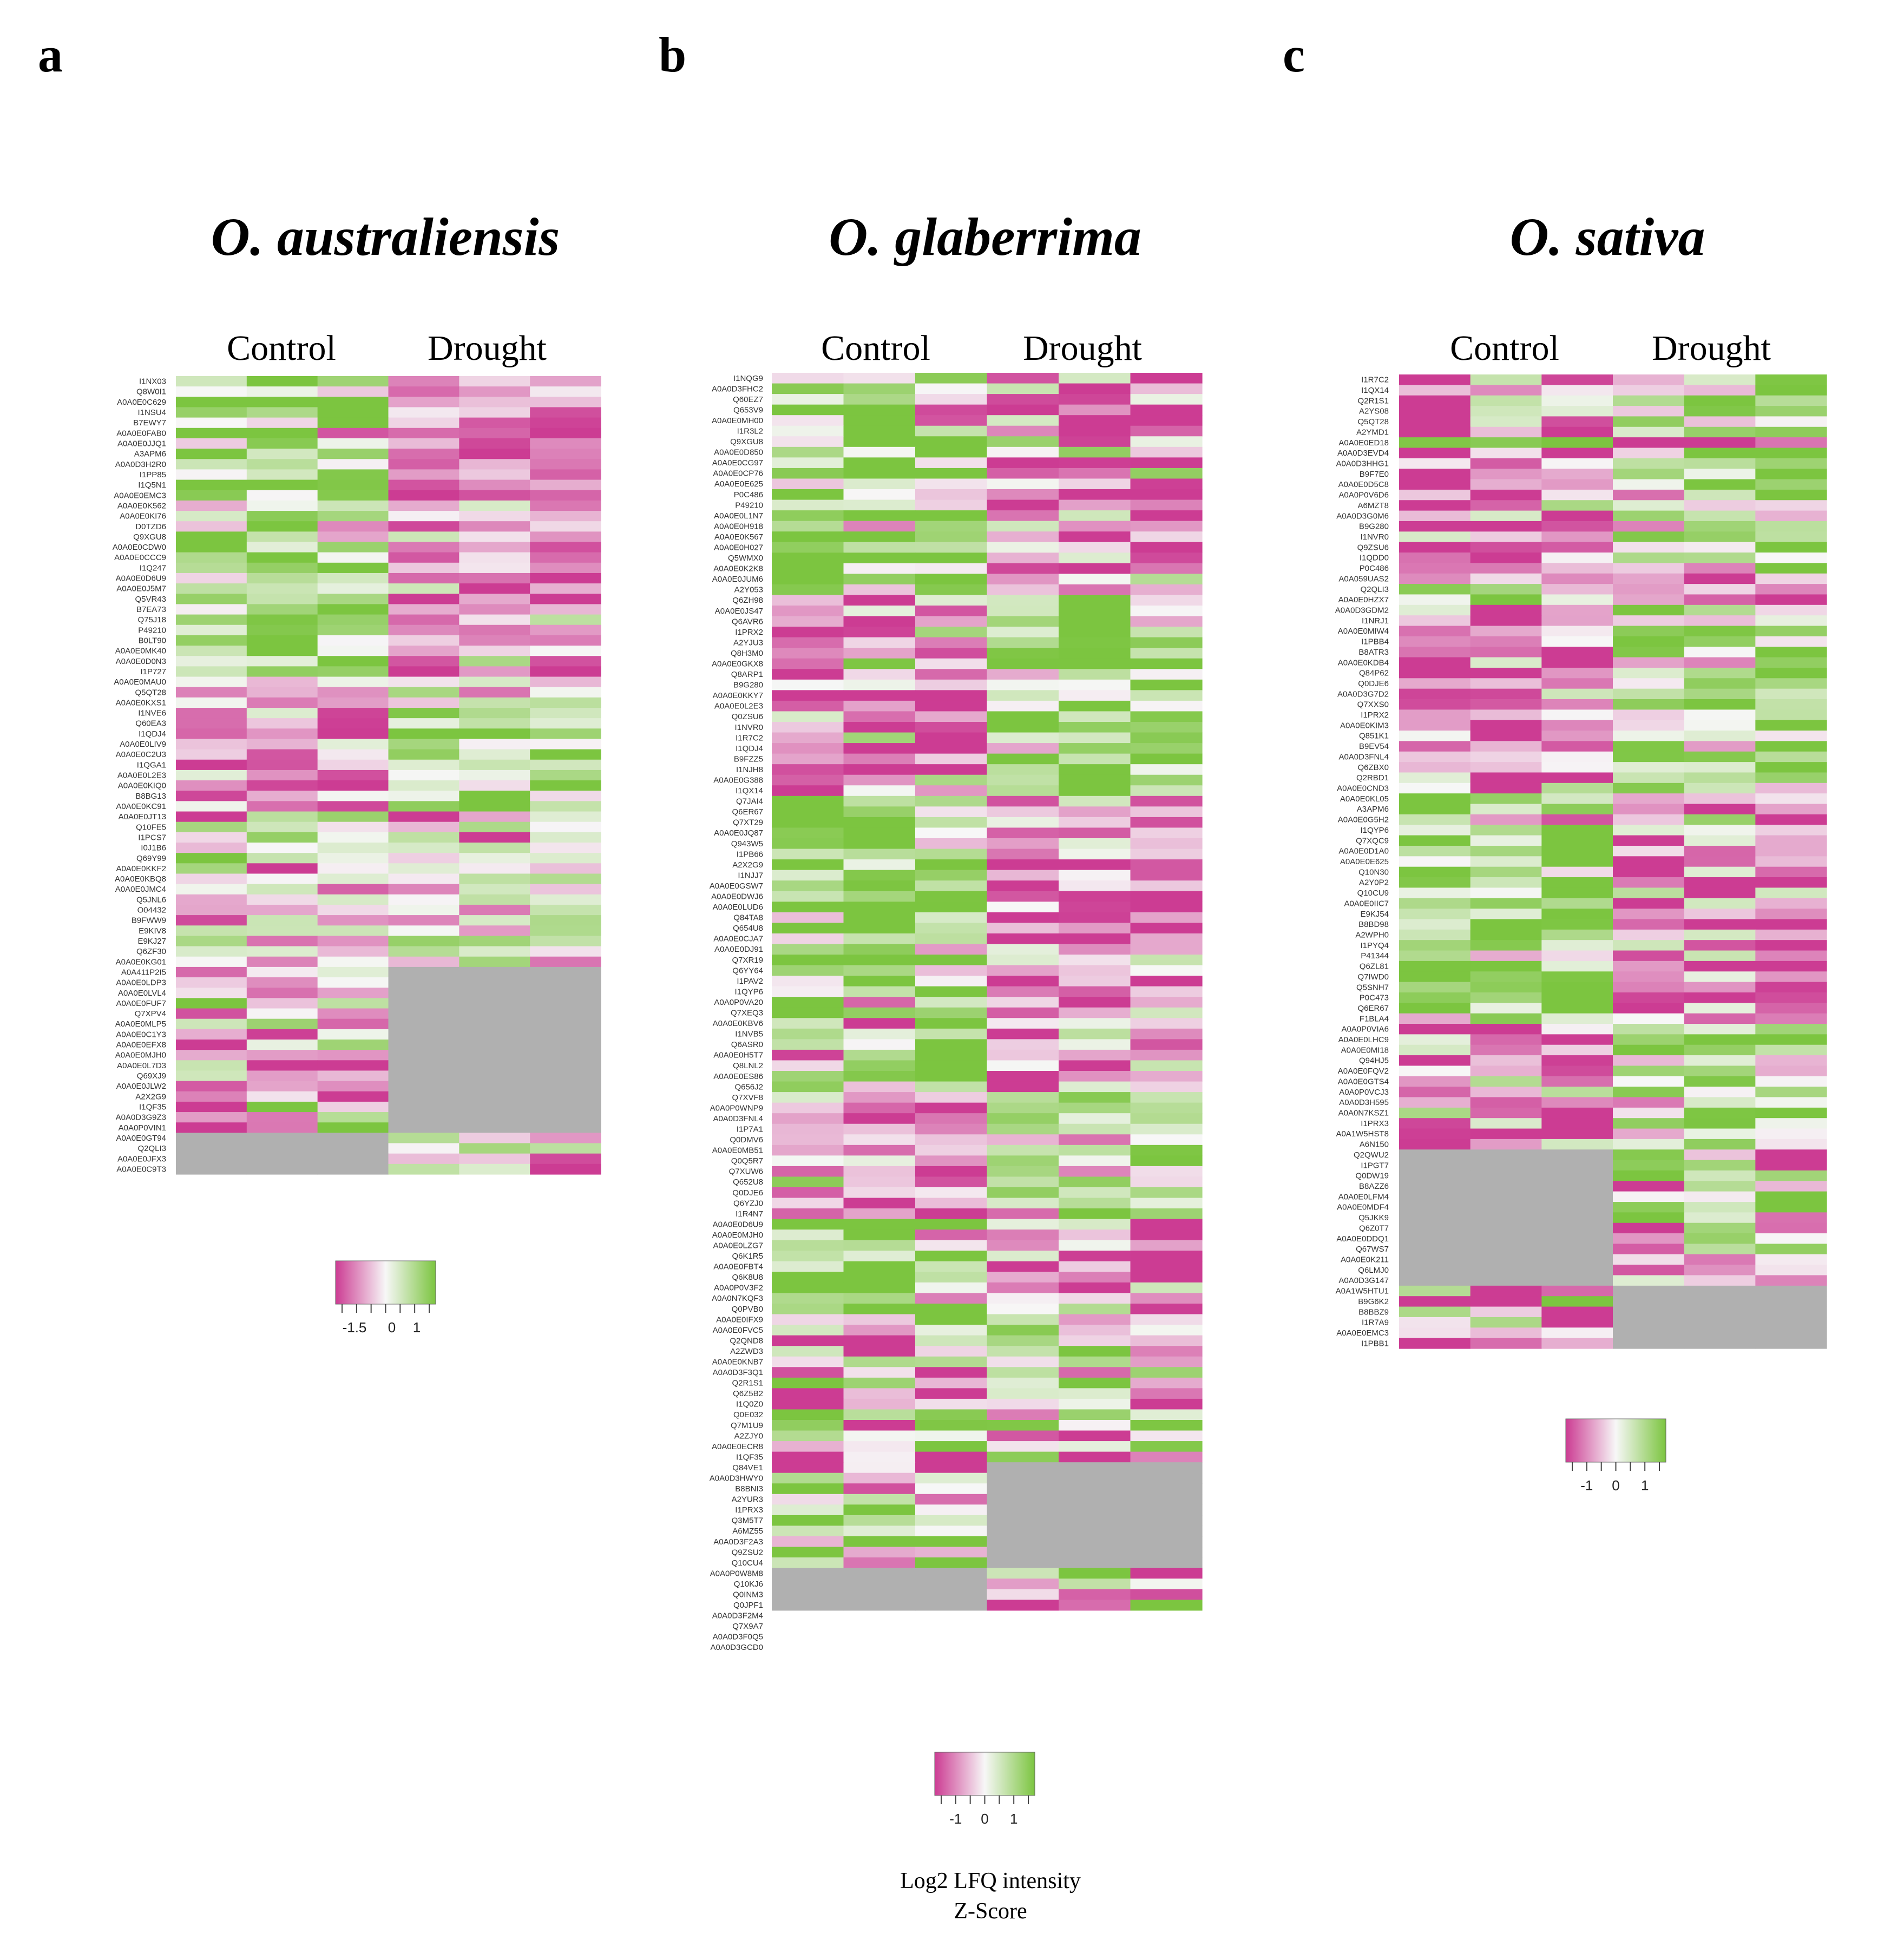 The width and height of the screenshot is (1884, 1960). I want to click on row-label: A0A0E0DDQ1, so click(1362, 1239).